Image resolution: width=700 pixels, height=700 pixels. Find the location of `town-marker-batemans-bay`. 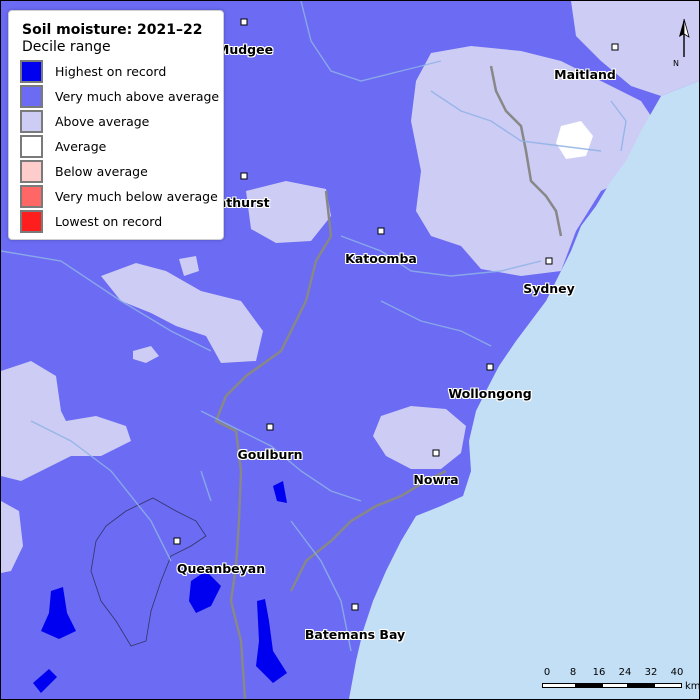

town-marker-batemans-bay is located at coordinates (355, 607).